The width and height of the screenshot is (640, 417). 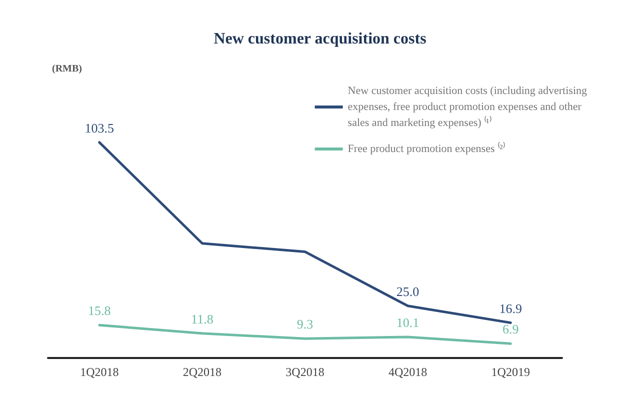 What do you see at coordinates (305, 372) in the screenshot?
I see `x-tick-label: 3Q2018` at bounding box center [305, 372].